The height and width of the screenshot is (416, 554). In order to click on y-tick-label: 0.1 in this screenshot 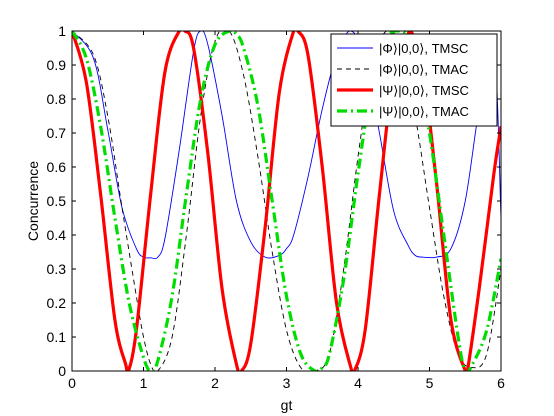, I will do `click(57, 337)`.